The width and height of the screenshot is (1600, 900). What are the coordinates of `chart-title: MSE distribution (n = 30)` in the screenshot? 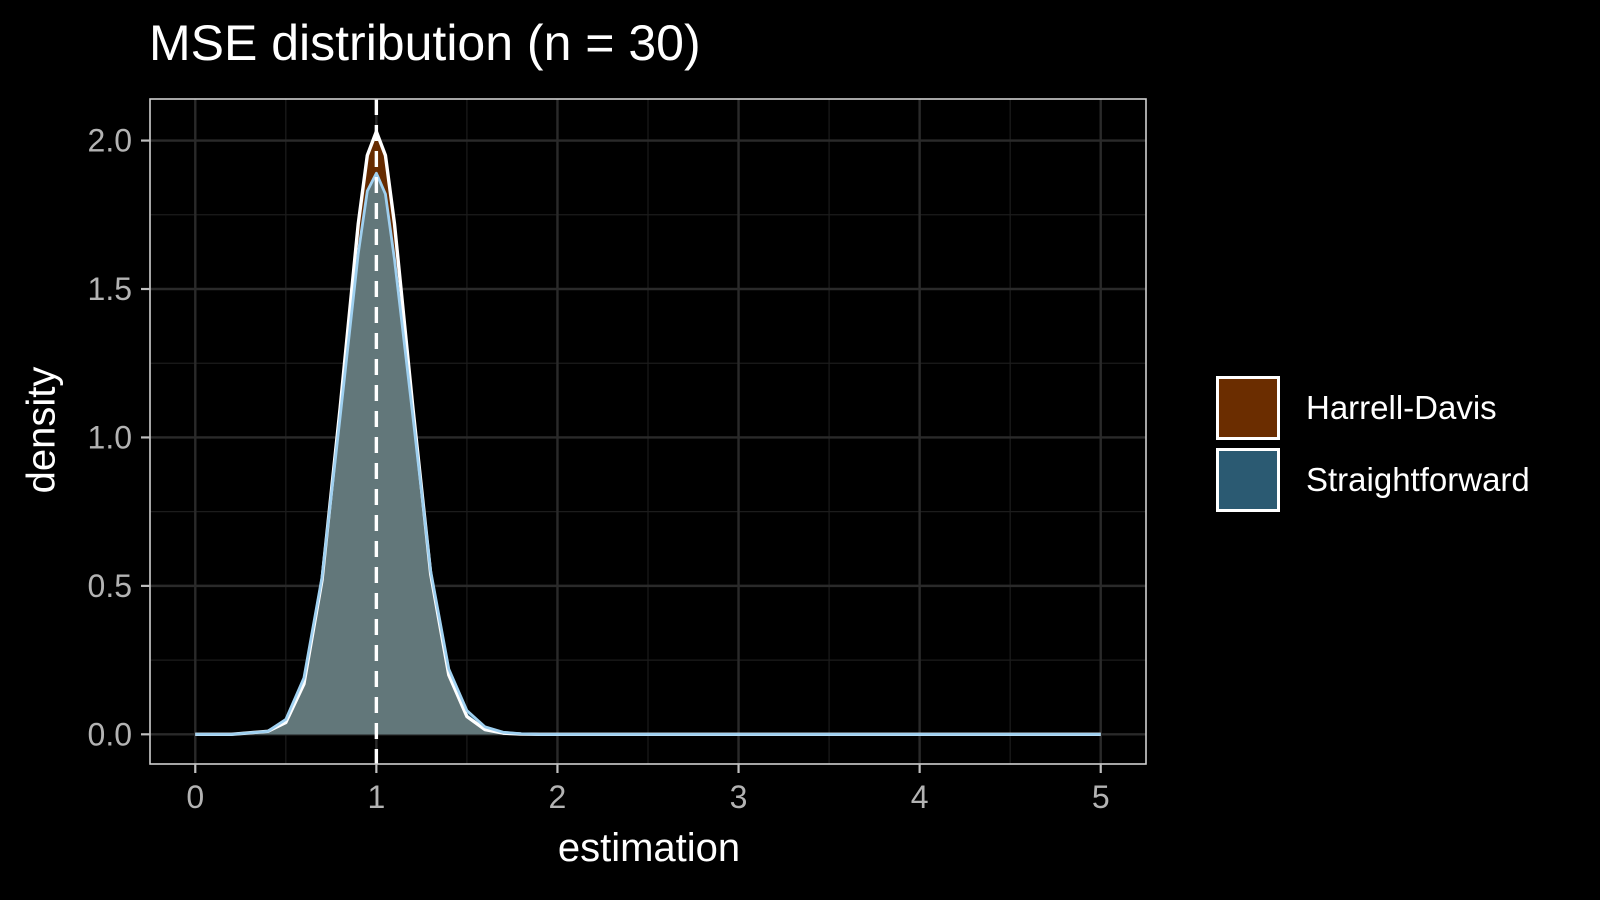 It's located at (425, 43).